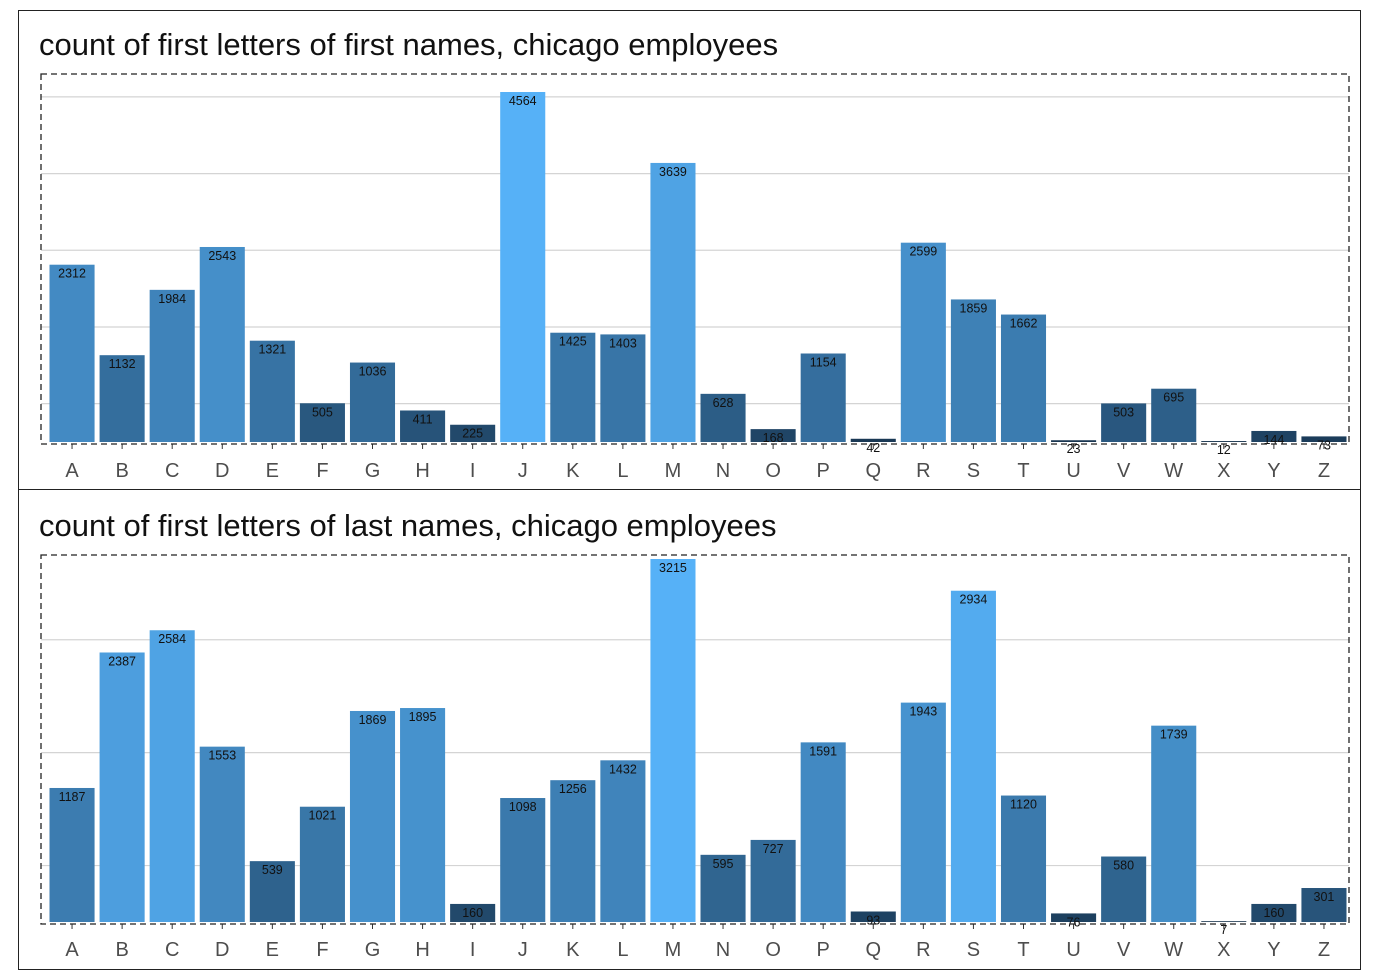  What do you see at coordinates (723, 888) in the screenshot?
I see `bar-n` at bounding box center [723, 888].